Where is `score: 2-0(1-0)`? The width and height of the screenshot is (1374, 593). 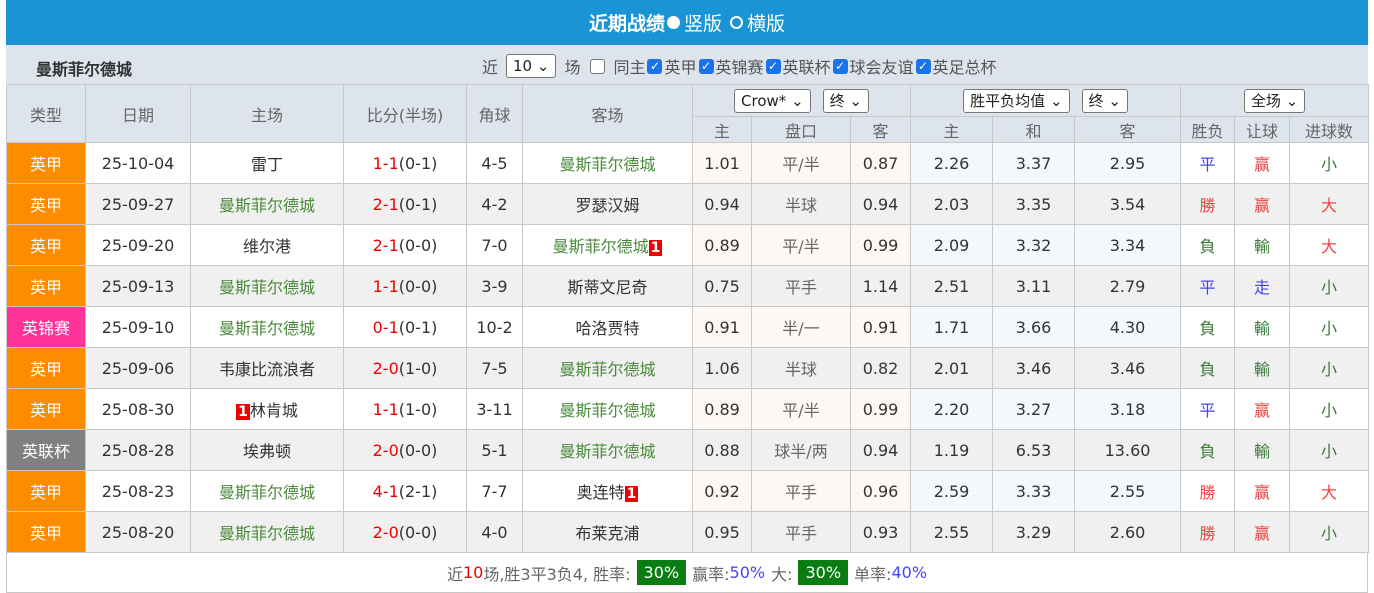 score: 2-0(1-0) is located at coordinates (405, 368).